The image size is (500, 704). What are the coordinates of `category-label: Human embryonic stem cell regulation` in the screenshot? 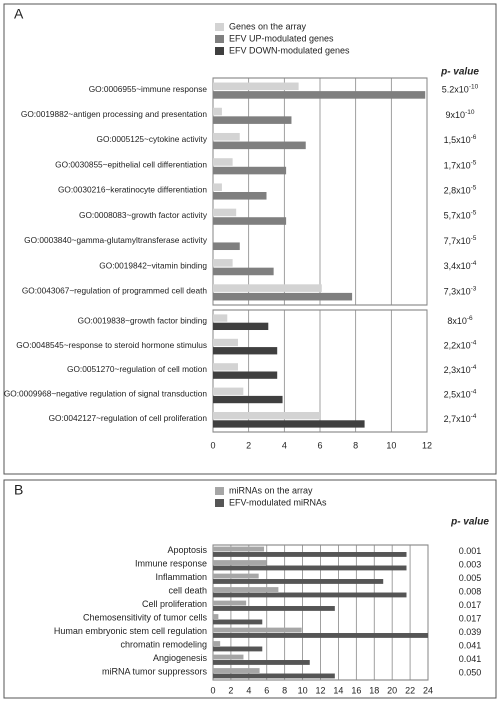 It's located at (130, 631).